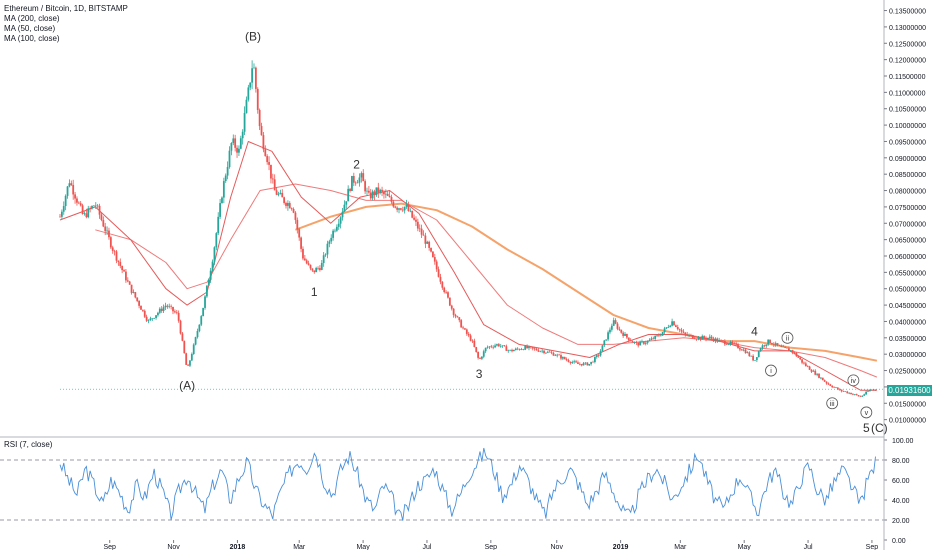 The image size is (932, 550). What do you see at coordinates (187, 385) in the screenshot?
I see `wave-label: (A)` at bounding box center [187, 385].